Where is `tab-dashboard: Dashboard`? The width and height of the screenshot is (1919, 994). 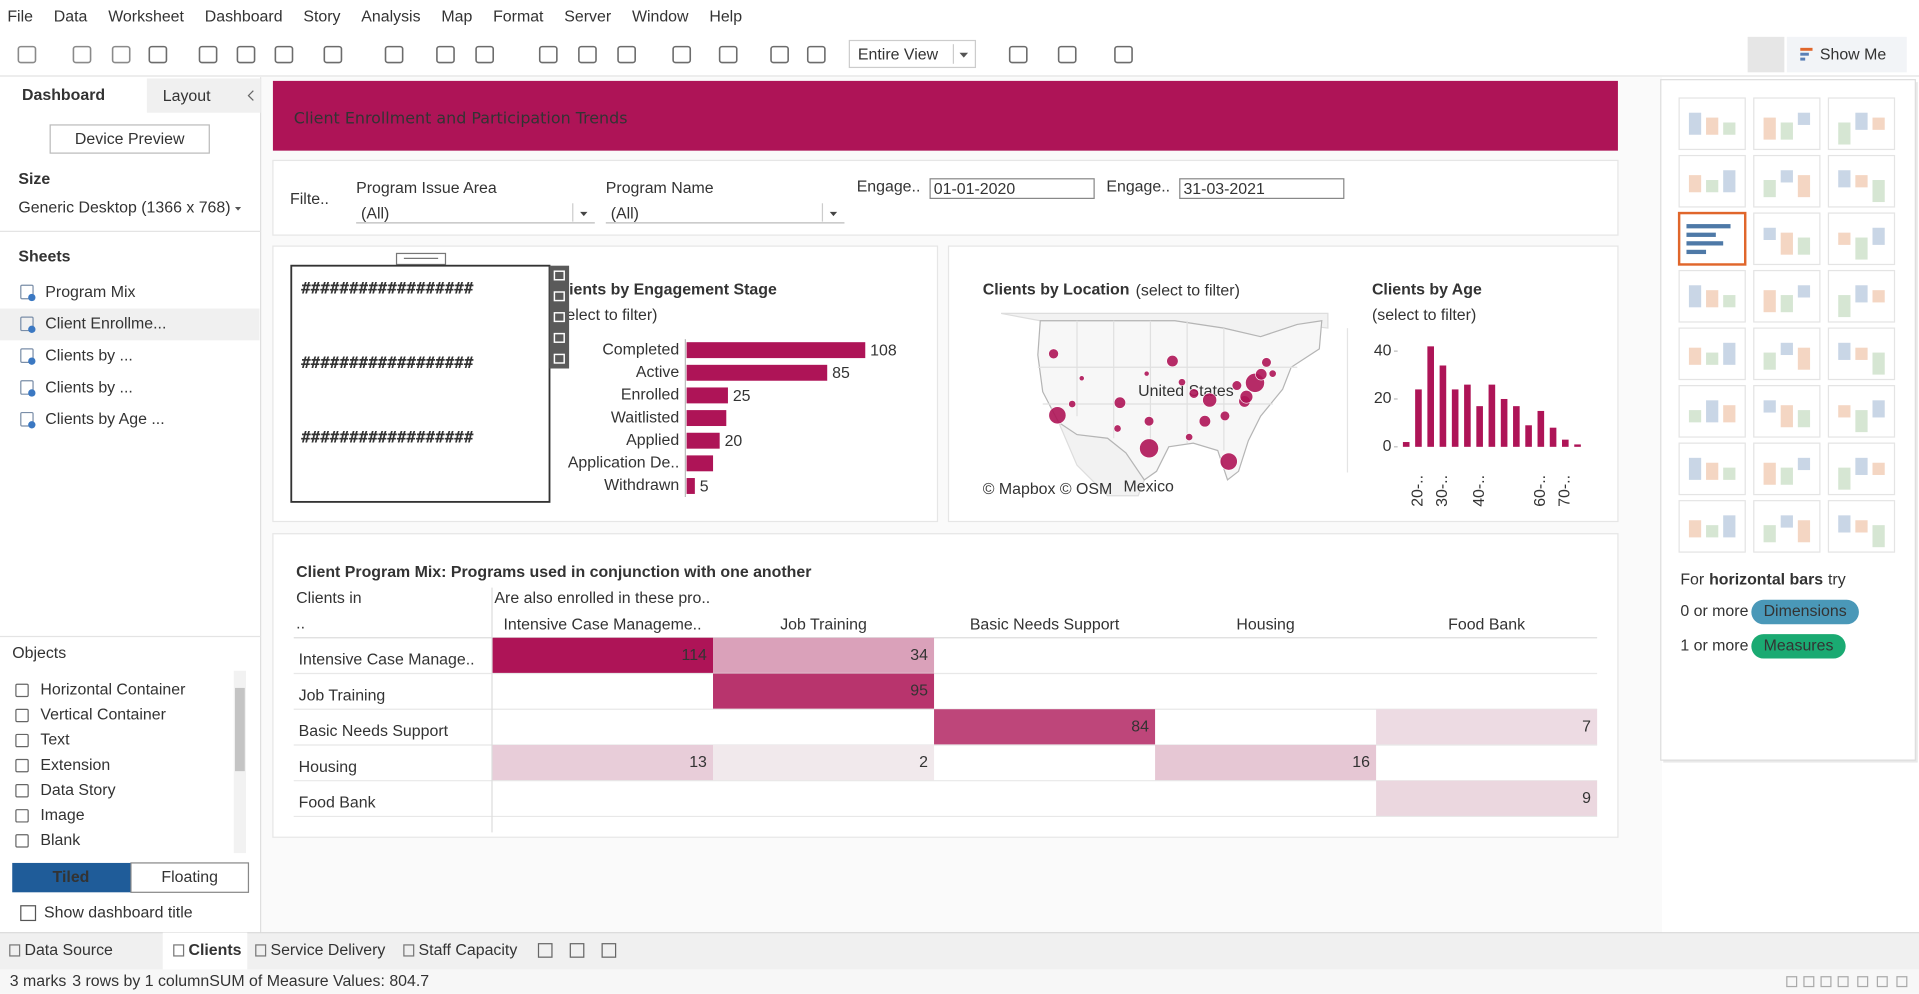 tab-dashboard: Dashboard is located at coordinates (63, 95).